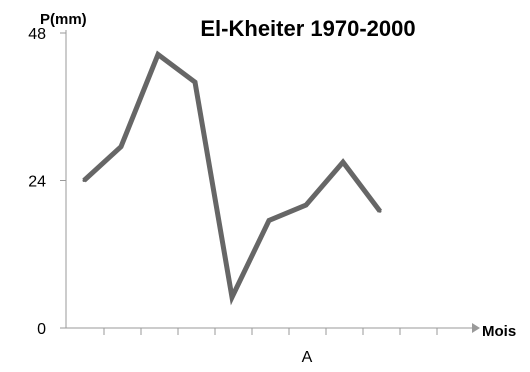 The width and height of the screenshot is (530, 372). What do you see at coordinates (476, 328) in the screenshot?
I see `x-axis-arrow` at bounding box center [476, 328].